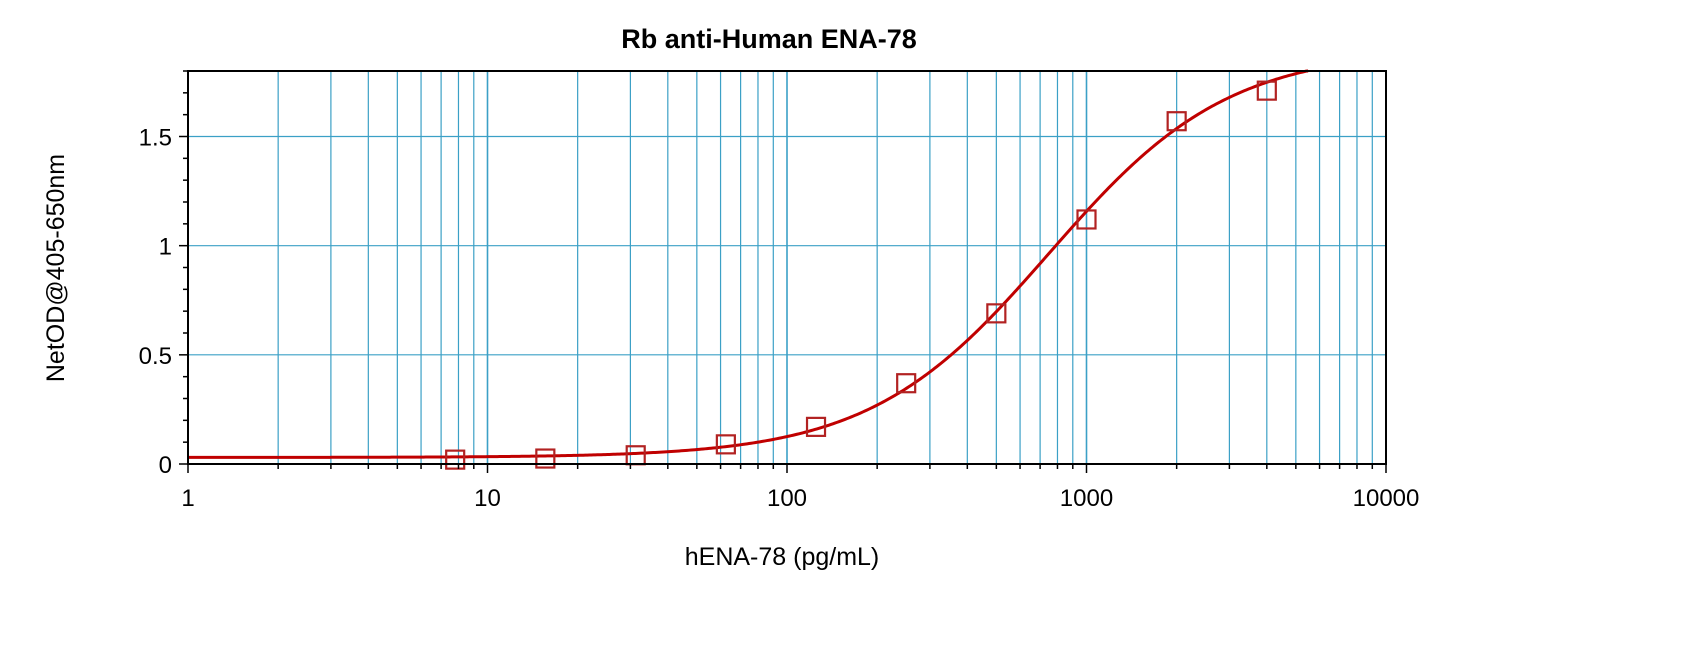 This screenshot has height=647, width=1700. Describe the element at coordinates (1386, 498) in the screenshot. I see `x-tick-label: 10000` at that location.